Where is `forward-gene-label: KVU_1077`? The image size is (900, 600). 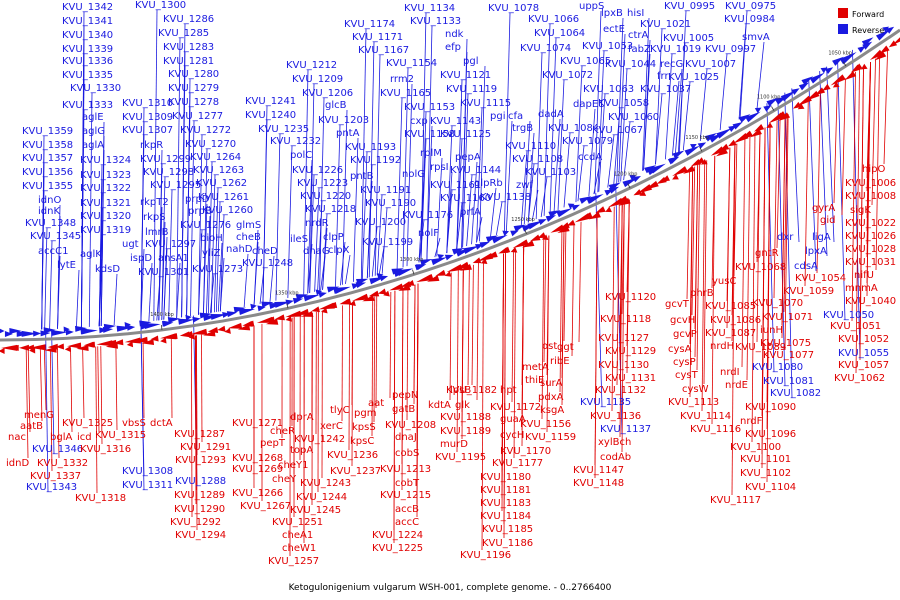 forward-gene-label: KVU_1077 is located at coordinates (788, 355).